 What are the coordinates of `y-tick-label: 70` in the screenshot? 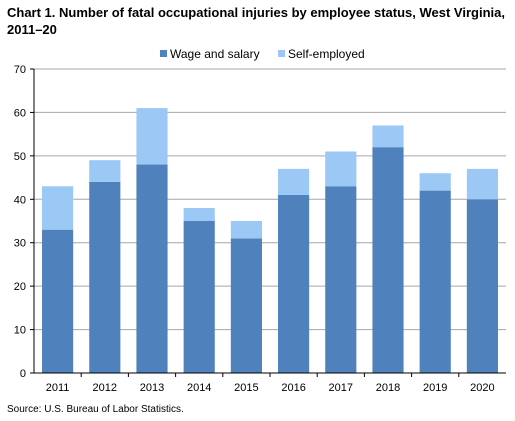 It's located at (20, 70).